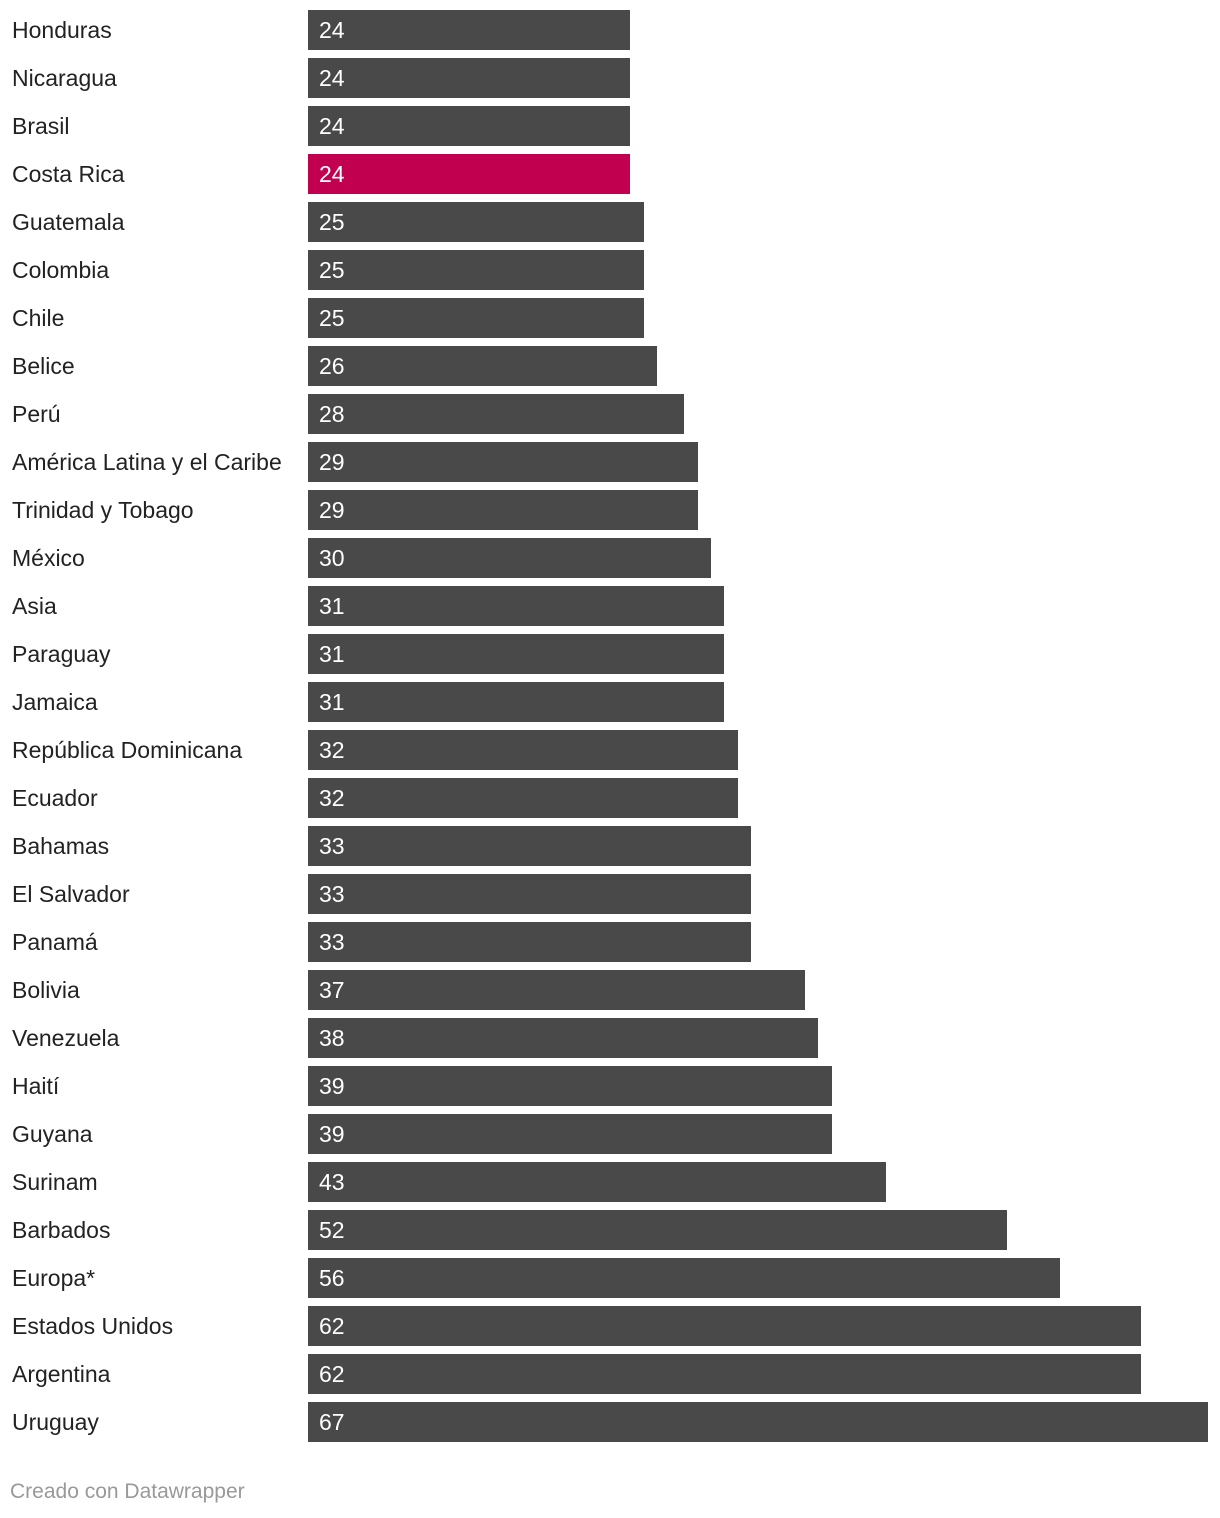 This screenshot has width=1220, height=1518. I want to click on bar-row: Barbados 52, so click(610, 1230).